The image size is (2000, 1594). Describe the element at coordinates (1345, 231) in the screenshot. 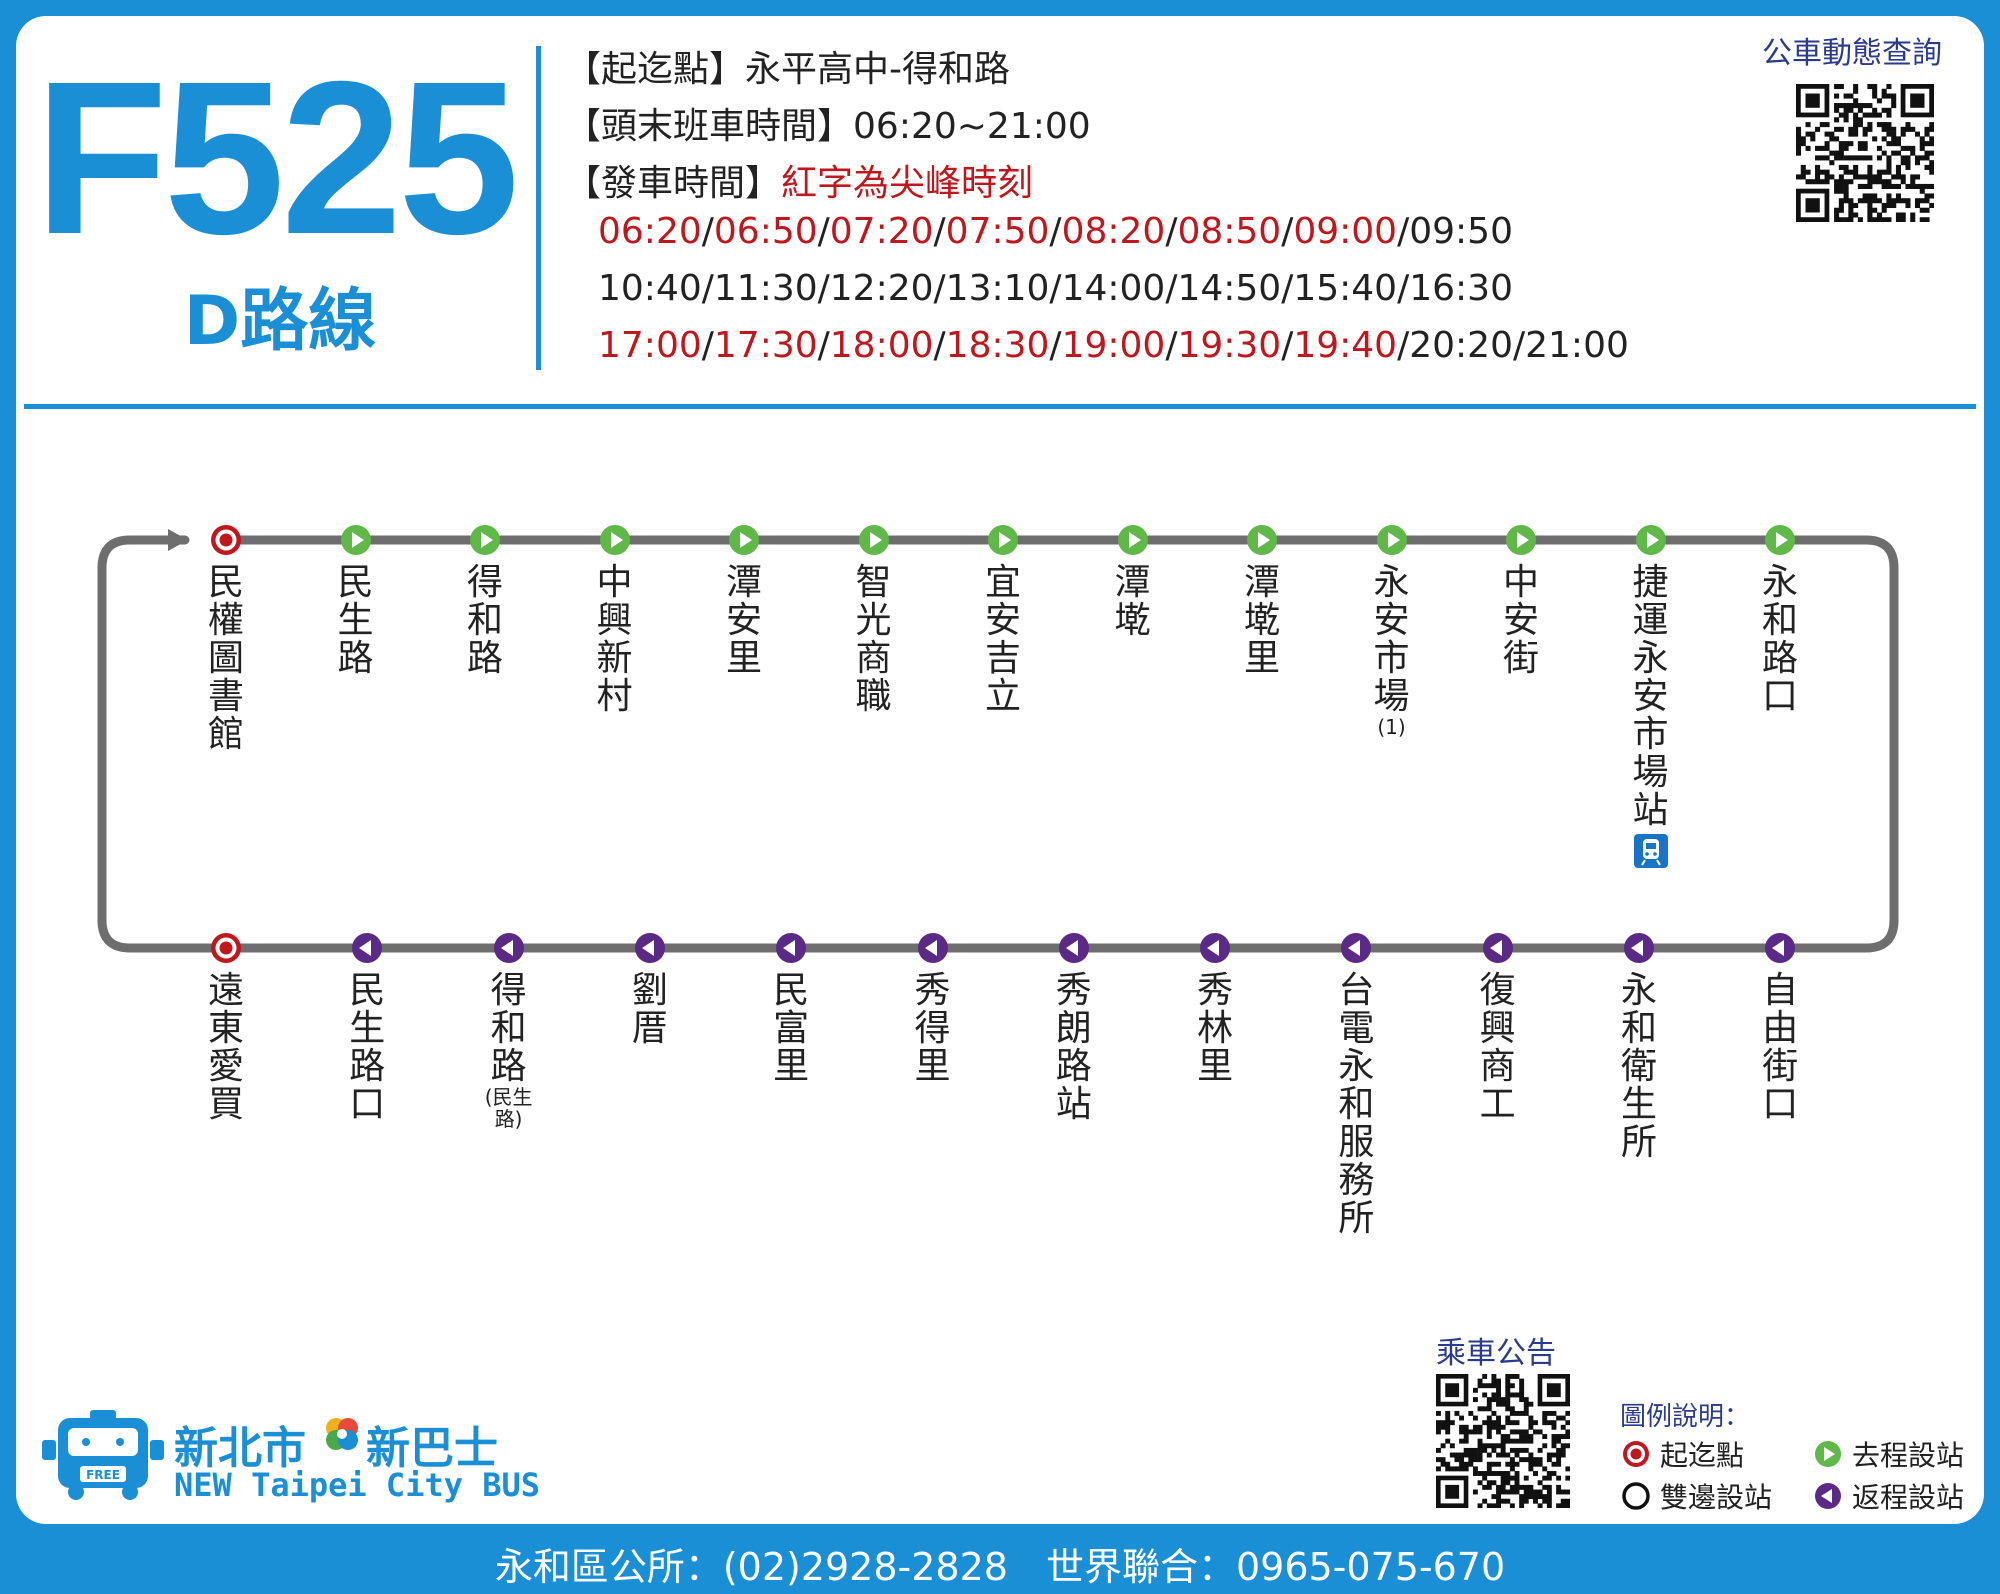

I see `peak-departure-time: 09:00` at that location.